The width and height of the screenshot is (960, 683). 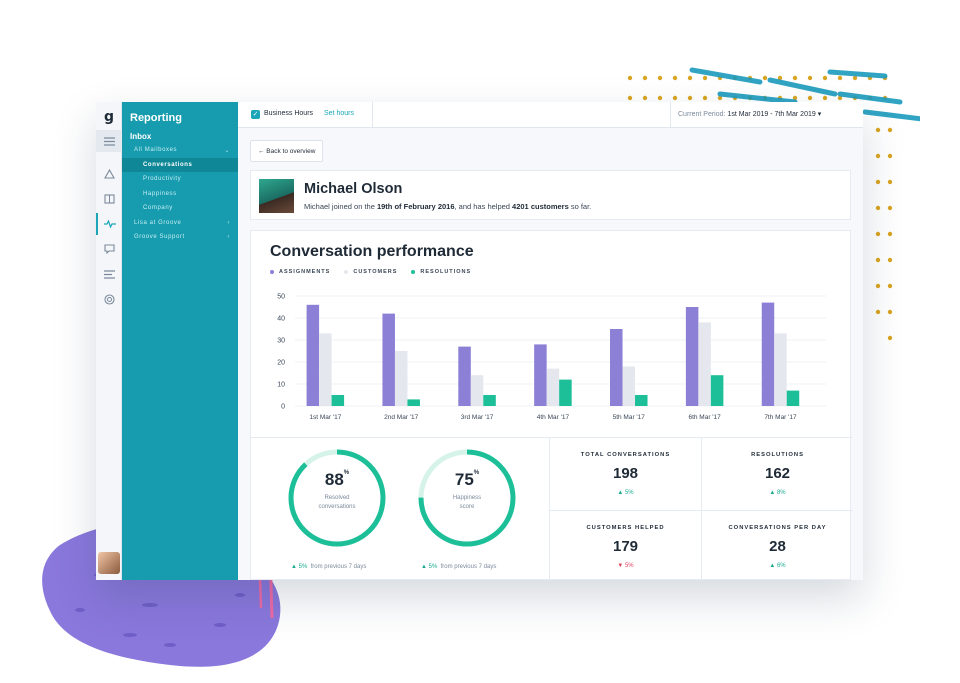 What do you see at coordinates (109, 174) in the screenshot?
I see `triangle-icon` at bounding box center [109, 174].